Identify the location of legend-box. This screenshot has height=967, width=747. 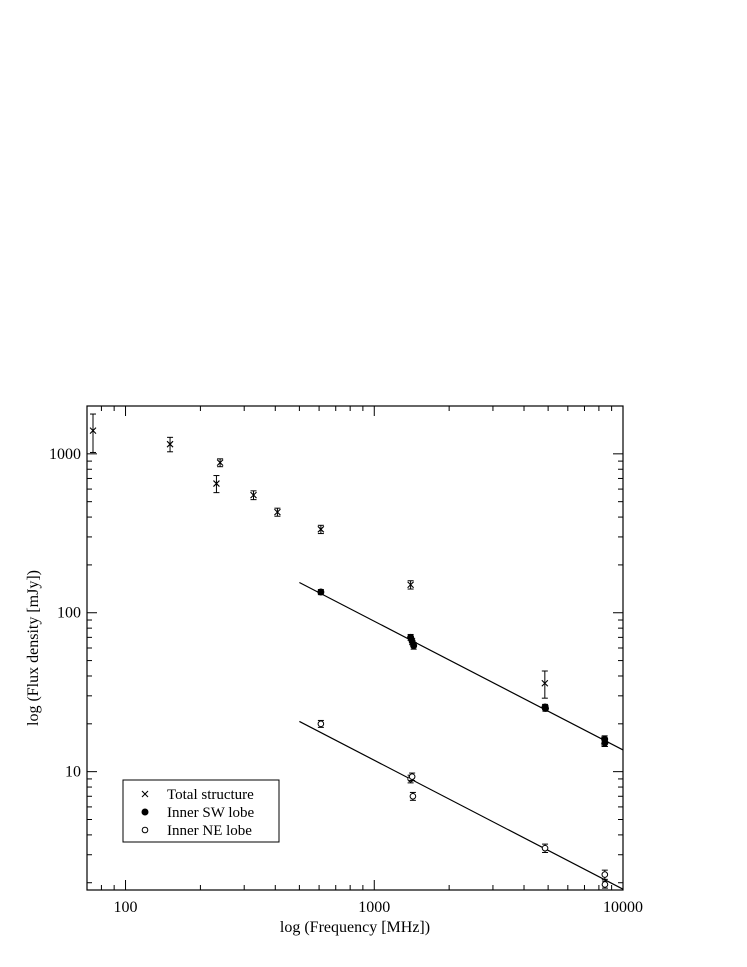
(201, 811).